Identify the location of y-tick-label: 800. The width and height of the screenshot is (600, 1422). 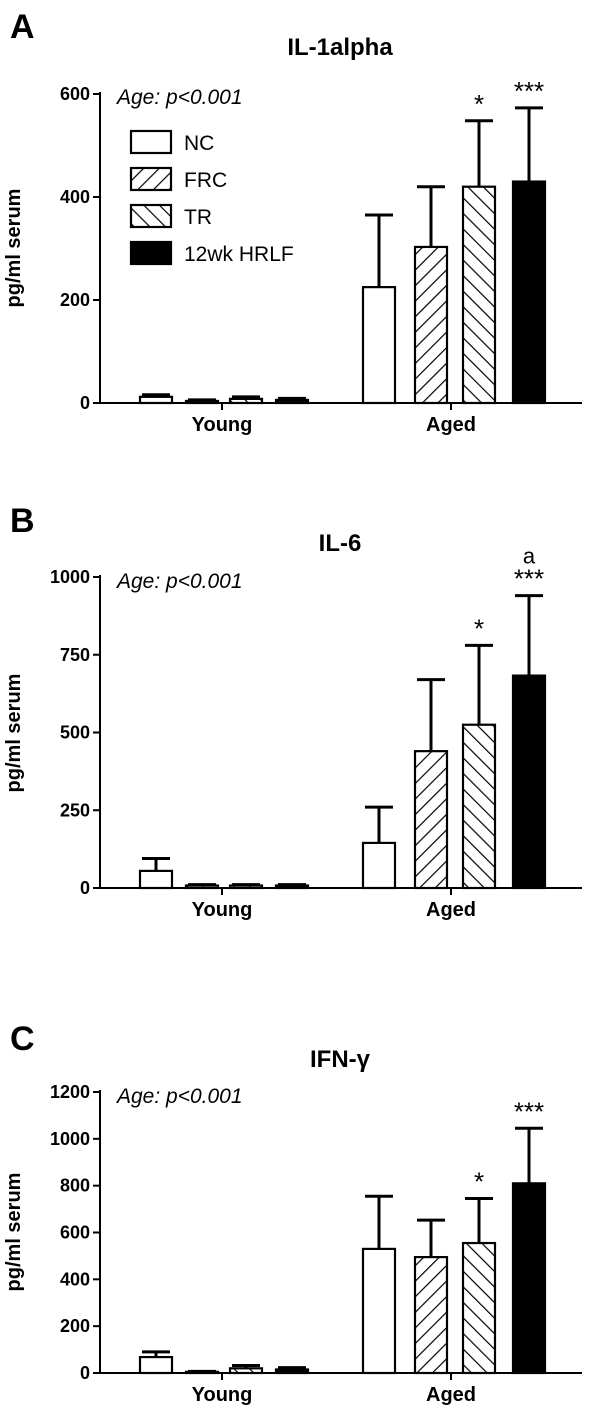
(75, 1186).